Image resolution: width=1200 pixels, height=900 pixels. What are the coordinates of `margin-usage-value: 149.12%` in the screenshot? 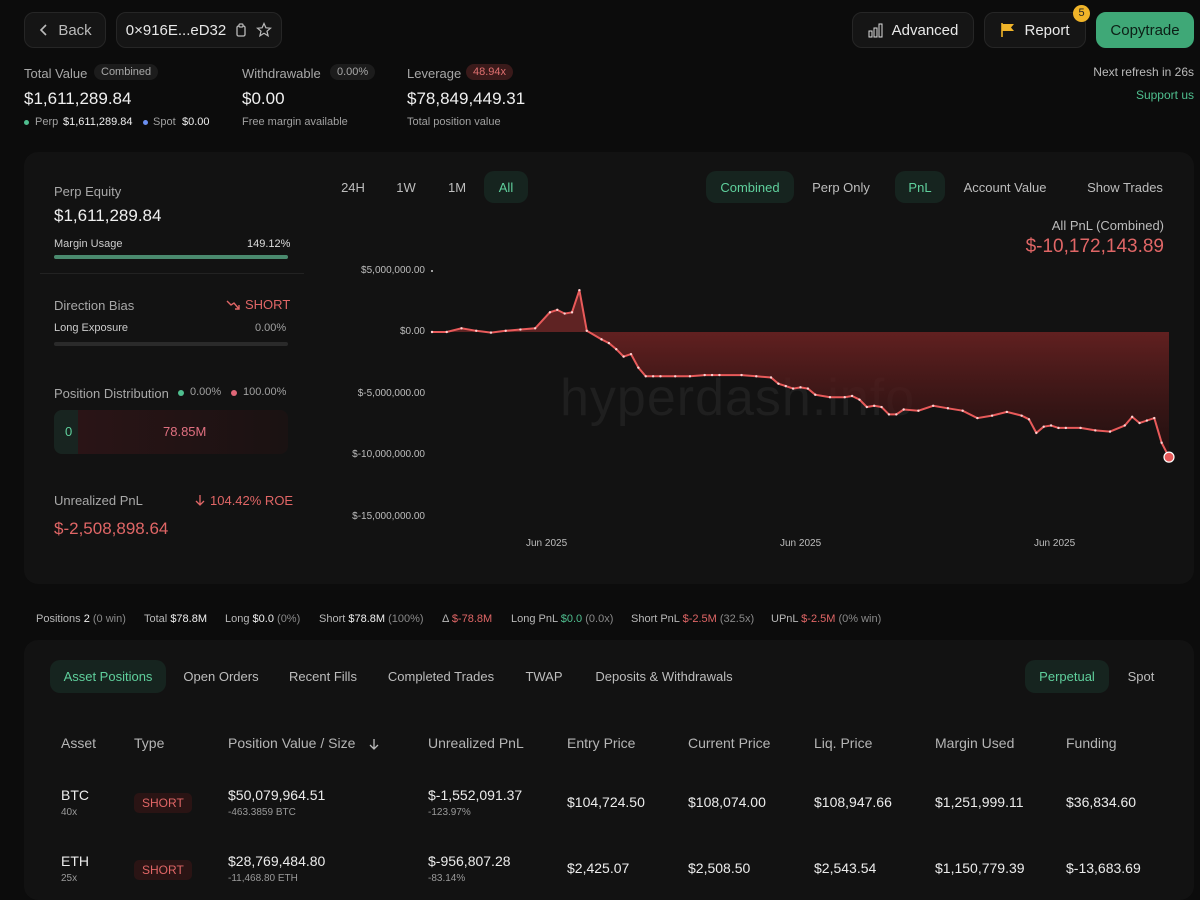 It's located at (269, 244).